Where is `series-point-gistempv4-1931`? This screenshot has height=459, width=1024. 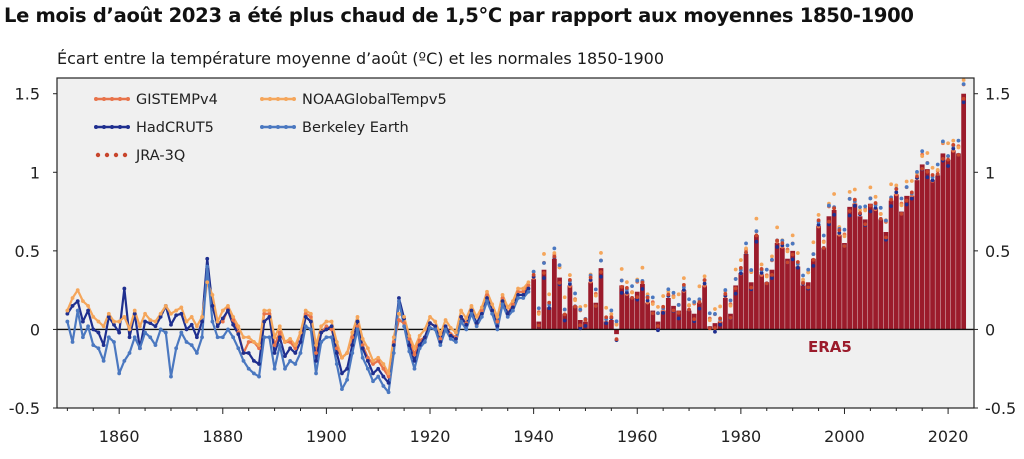 series-point-gistempv4-1931 is located at coordinates (487, 294).